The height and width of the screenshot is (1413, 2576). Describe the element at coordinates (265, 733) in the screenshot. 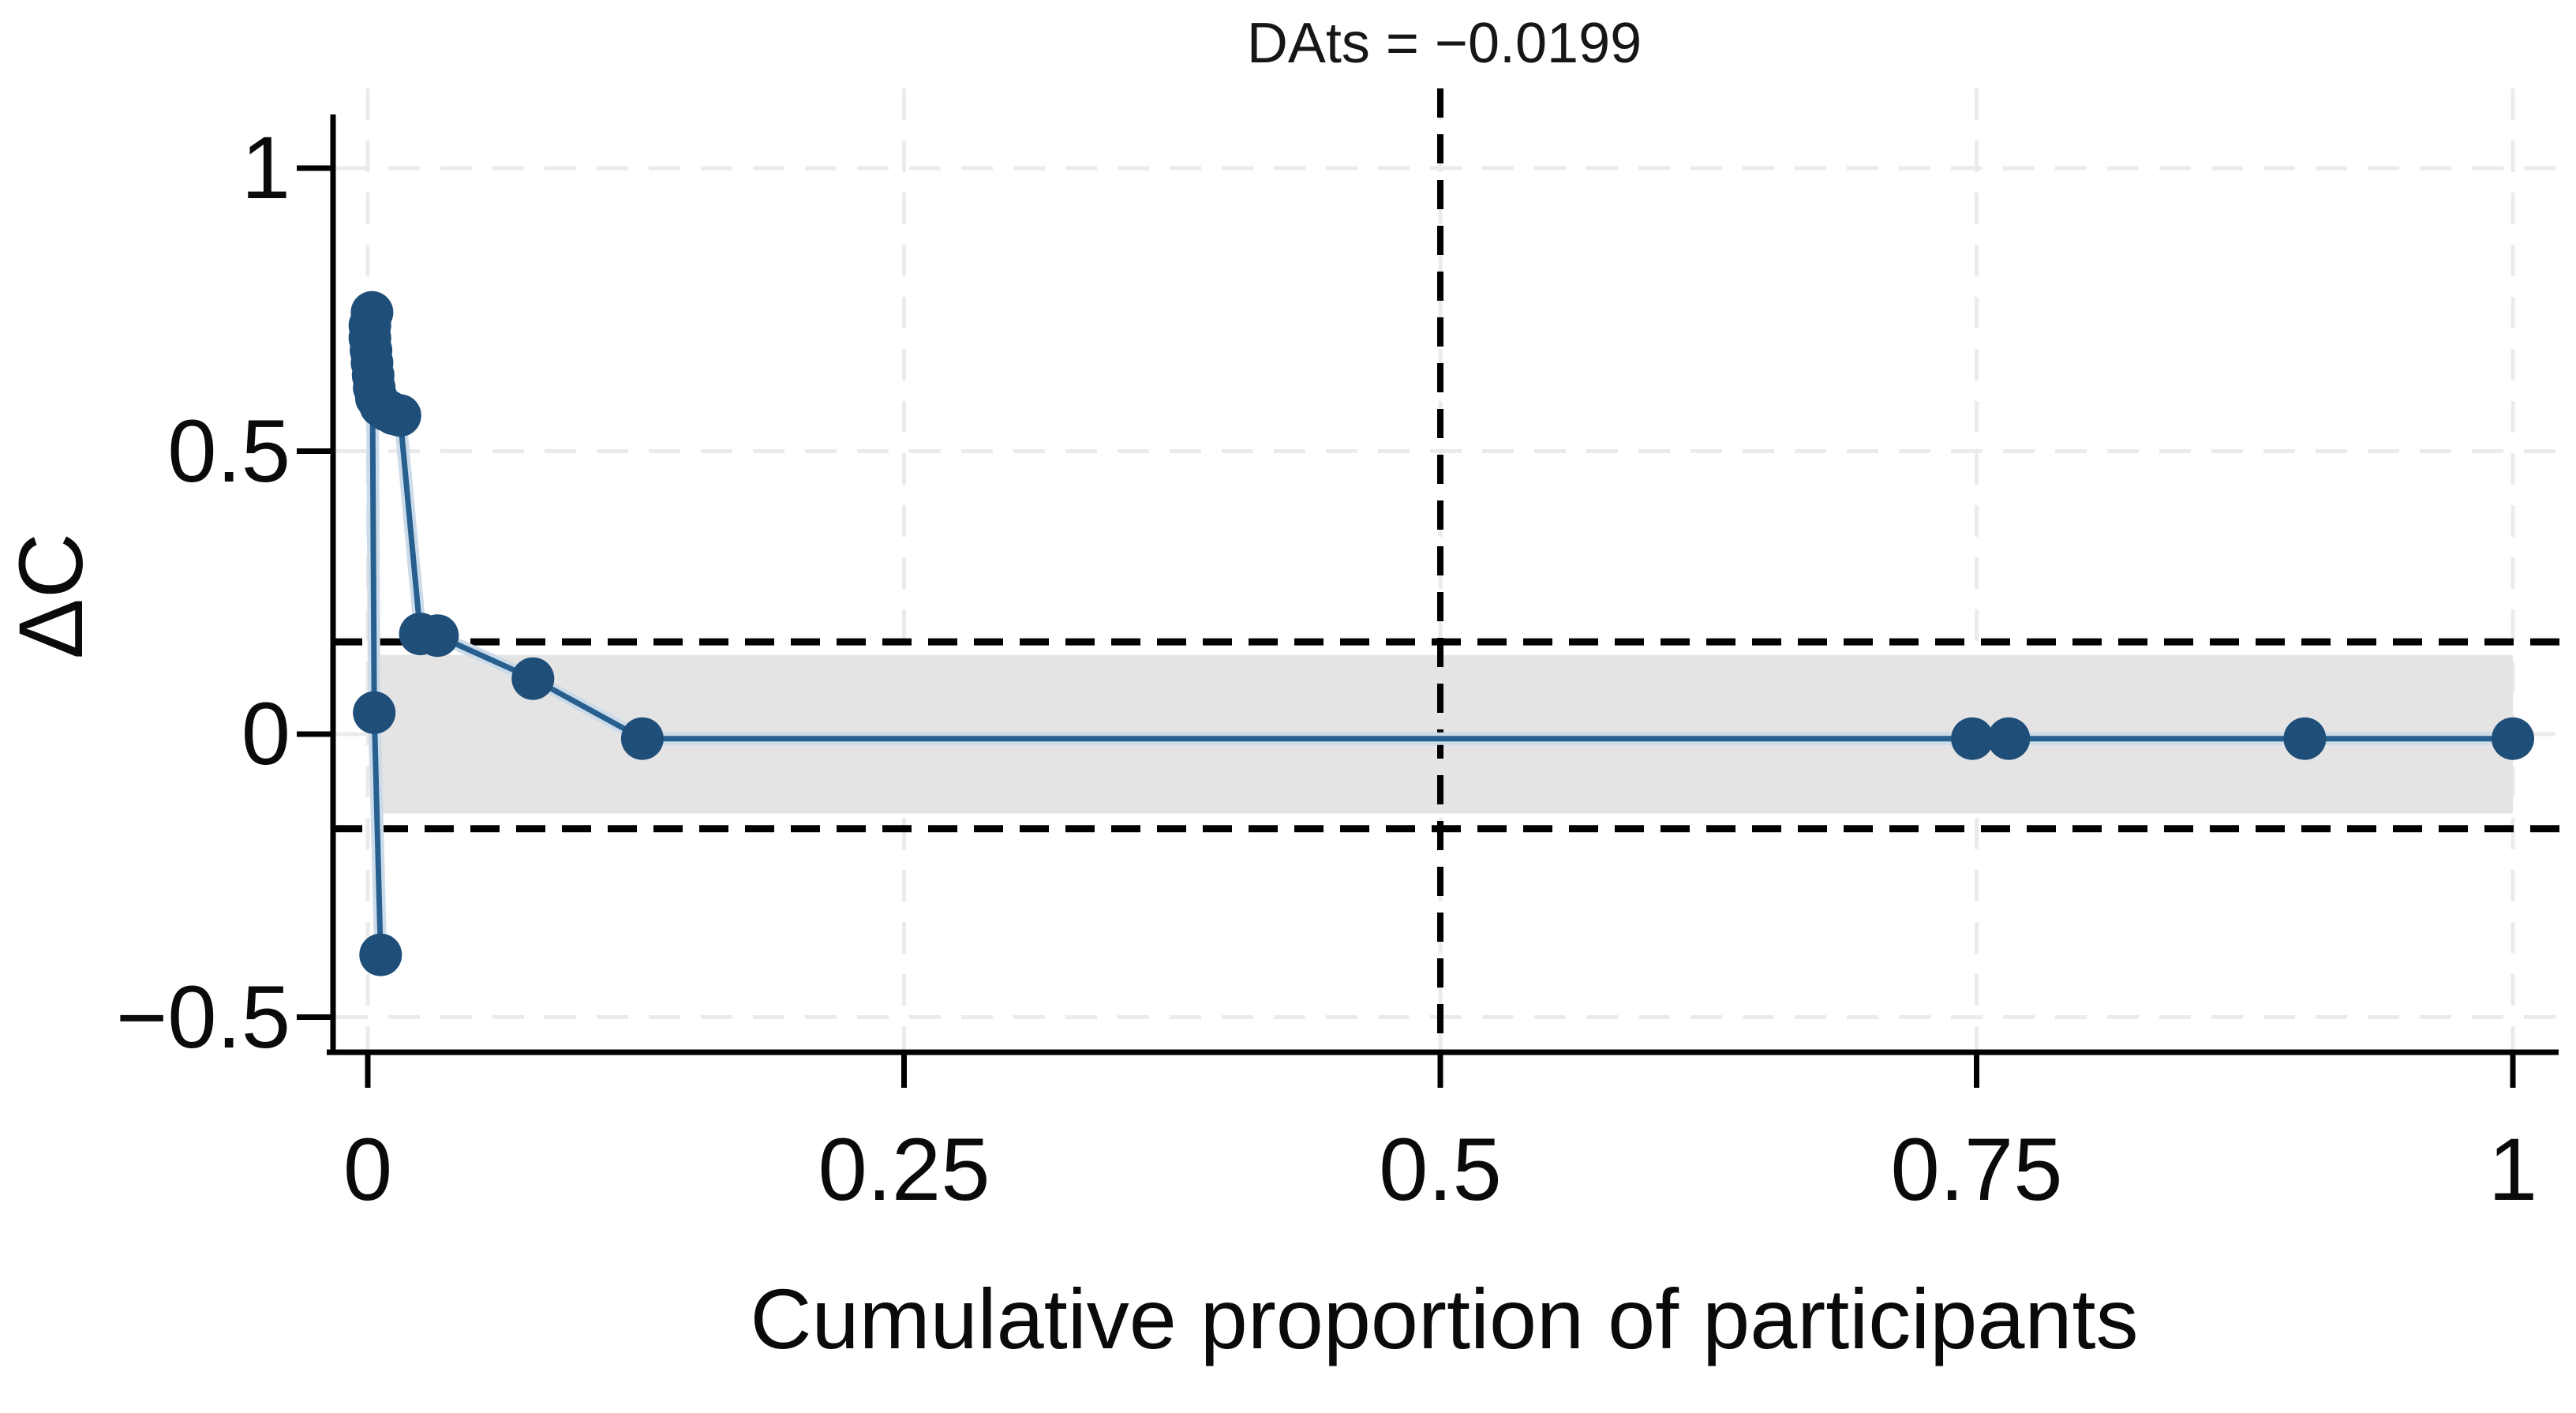

I see `y-tick-label: 0` at that location.